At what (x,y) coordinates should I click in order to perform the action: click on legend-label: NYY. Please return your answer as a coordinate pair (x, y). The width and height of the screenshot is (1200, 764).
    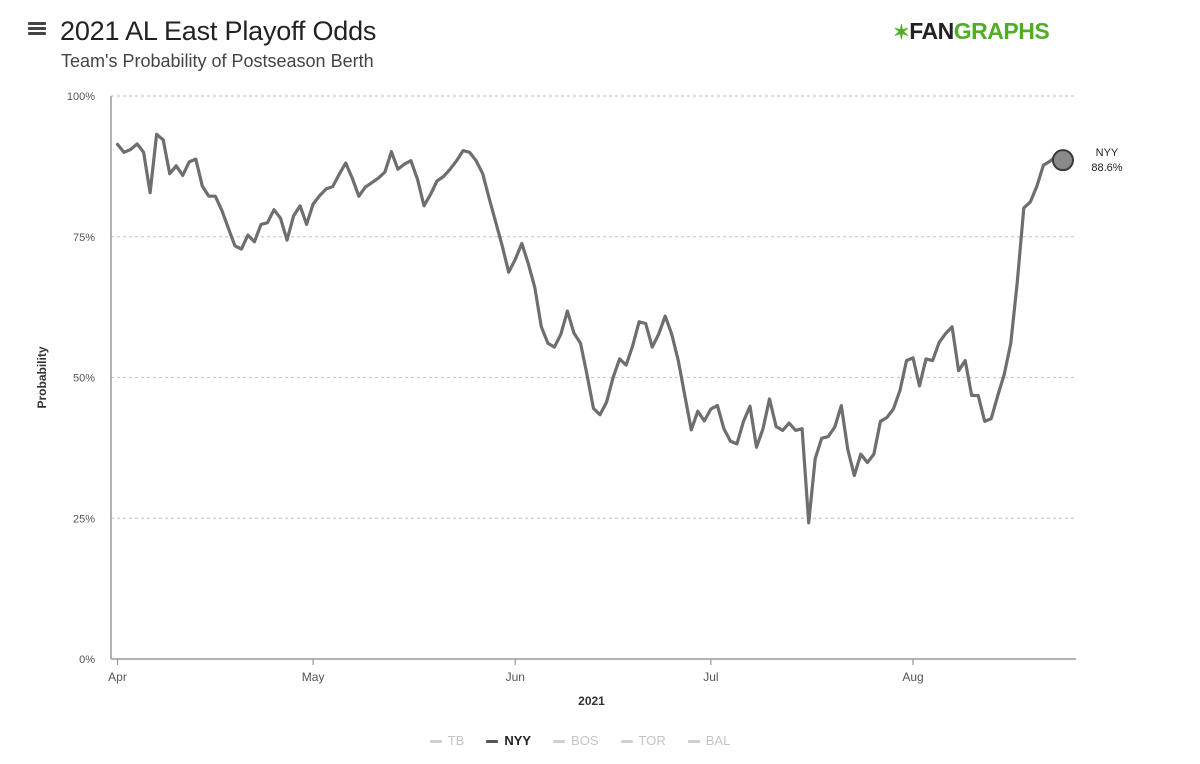
    Looking at the image, I should click on (518, 740).